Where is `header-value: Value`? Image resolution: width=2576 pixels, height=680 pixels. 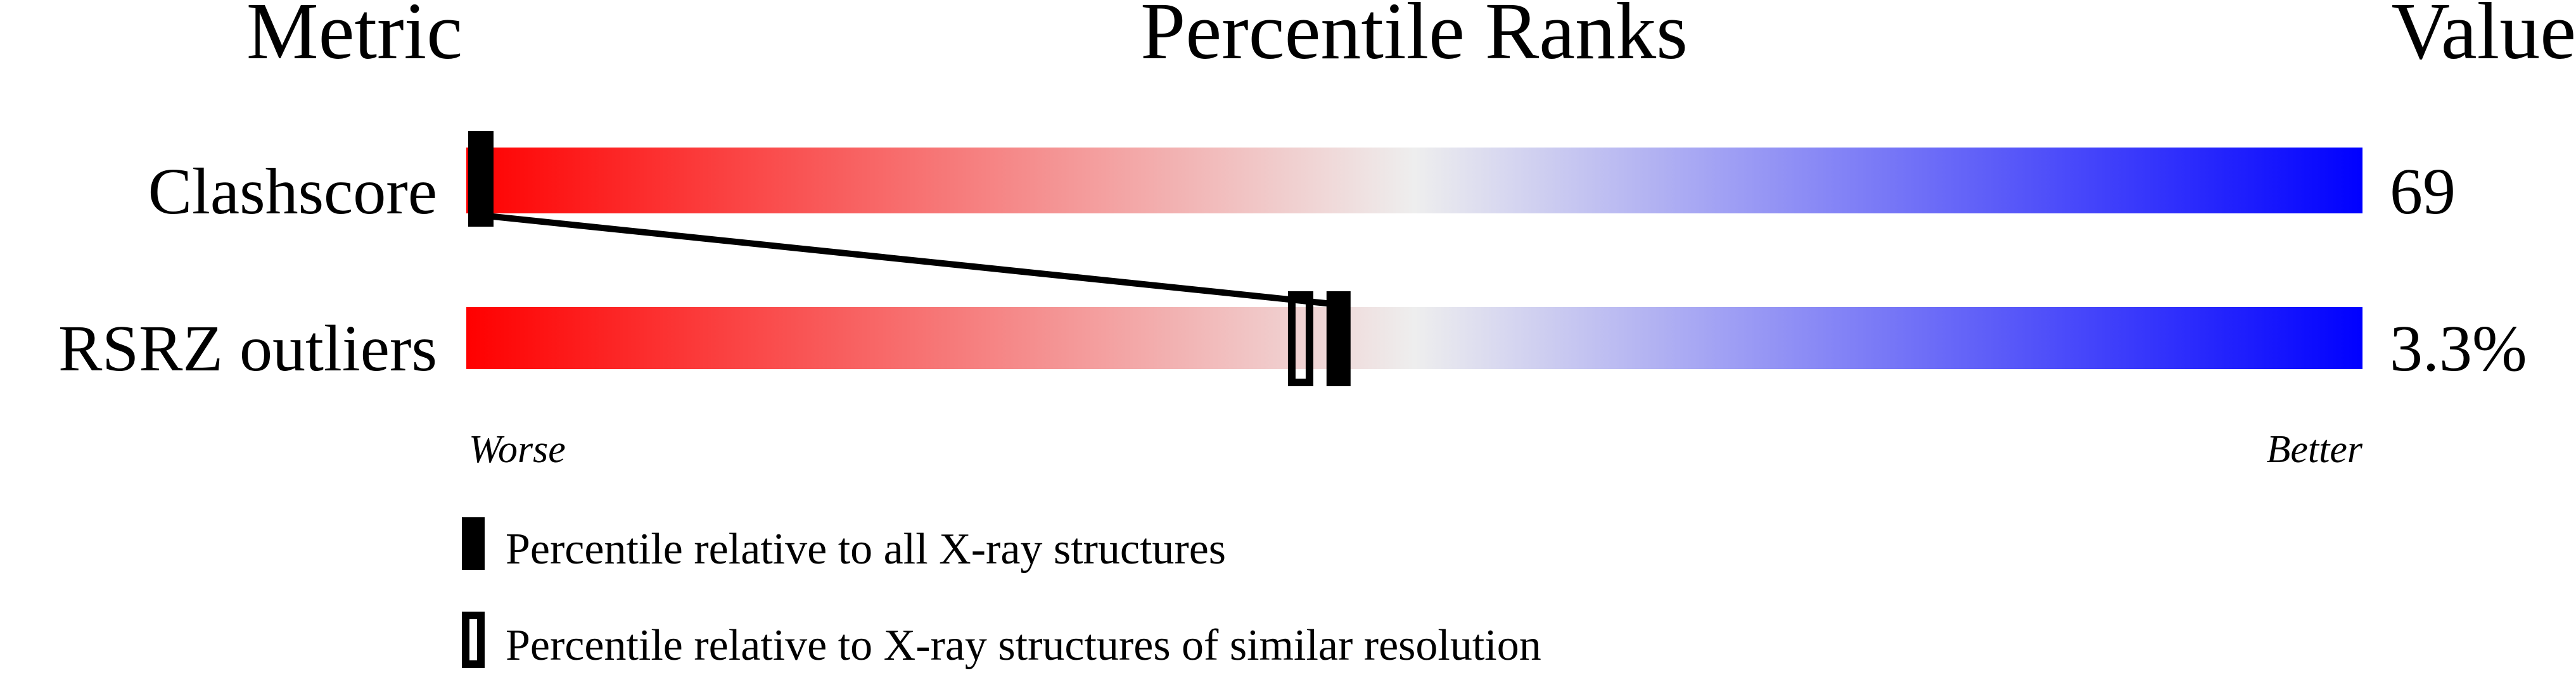
header-value: Value is located at coordinates (2484, 38).